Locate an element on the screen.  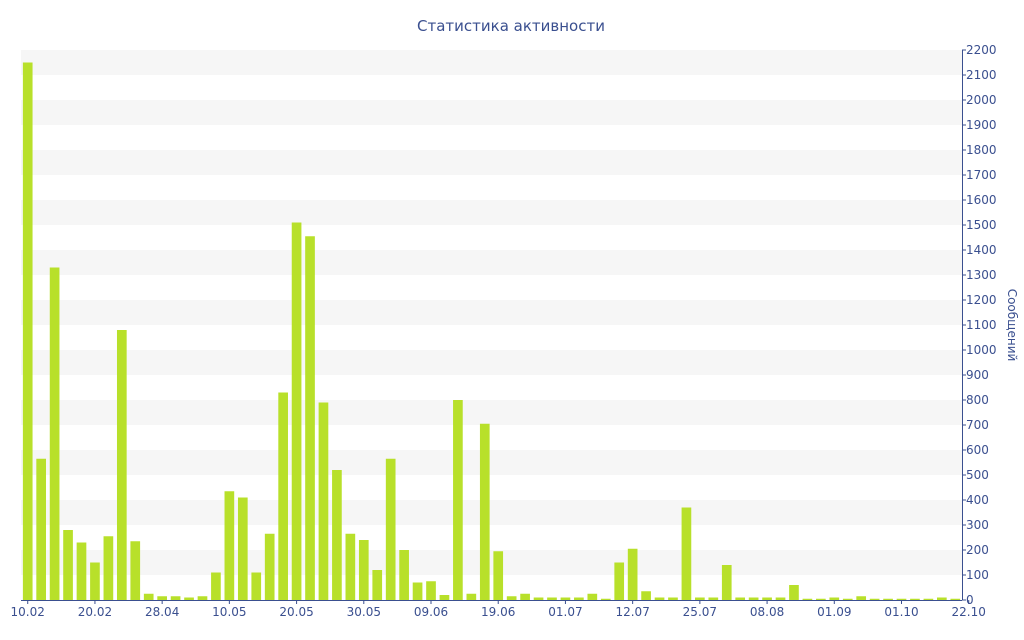
y-axis-title: Сообщений is located at coordinates (1012, 325).